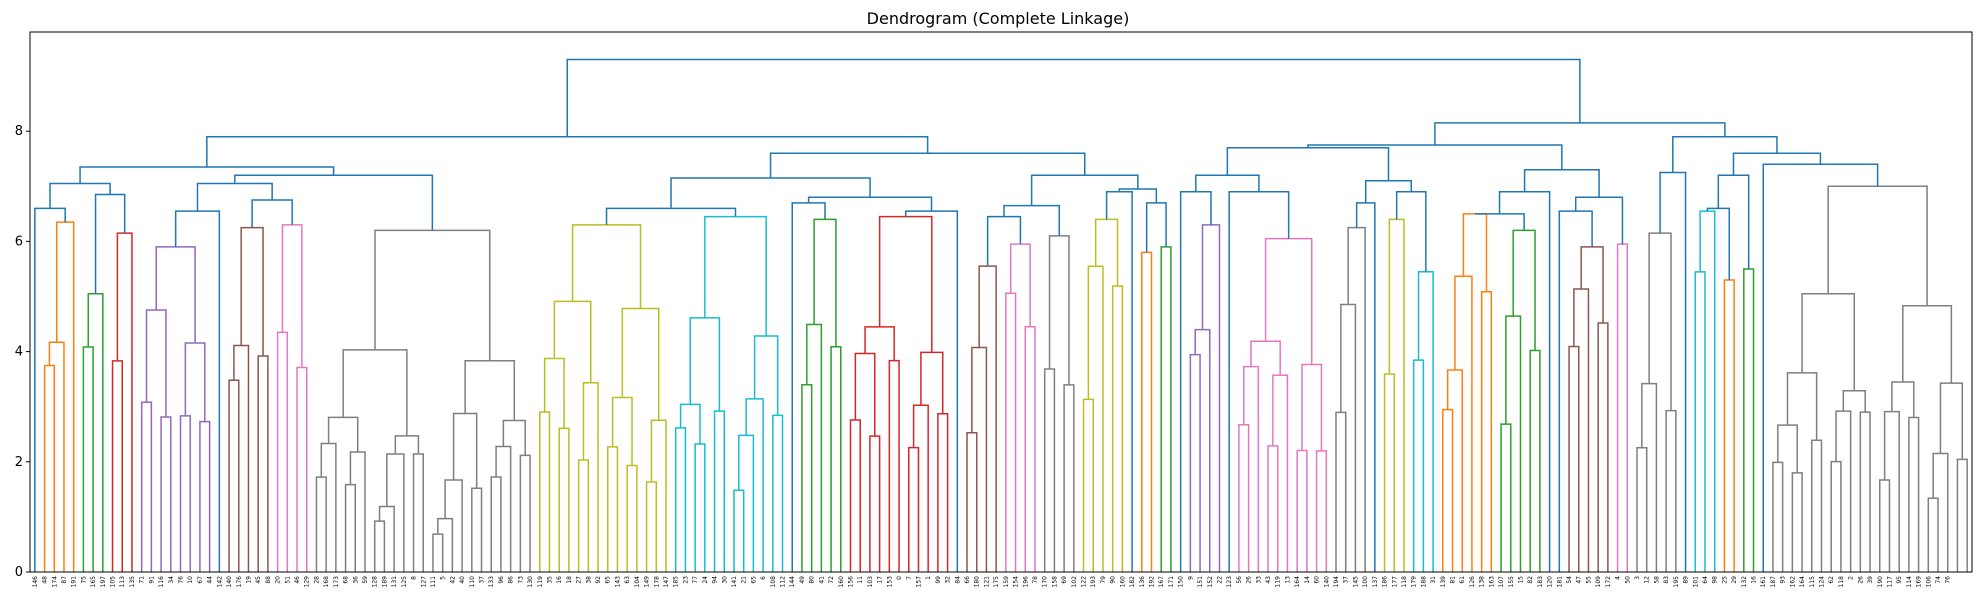 This screenshot has width=1976, height=604. What do you see at coordinates (1278, 582) in the screenshot?
I see `leaf-label: 119` at bounding box center [1278, 582].